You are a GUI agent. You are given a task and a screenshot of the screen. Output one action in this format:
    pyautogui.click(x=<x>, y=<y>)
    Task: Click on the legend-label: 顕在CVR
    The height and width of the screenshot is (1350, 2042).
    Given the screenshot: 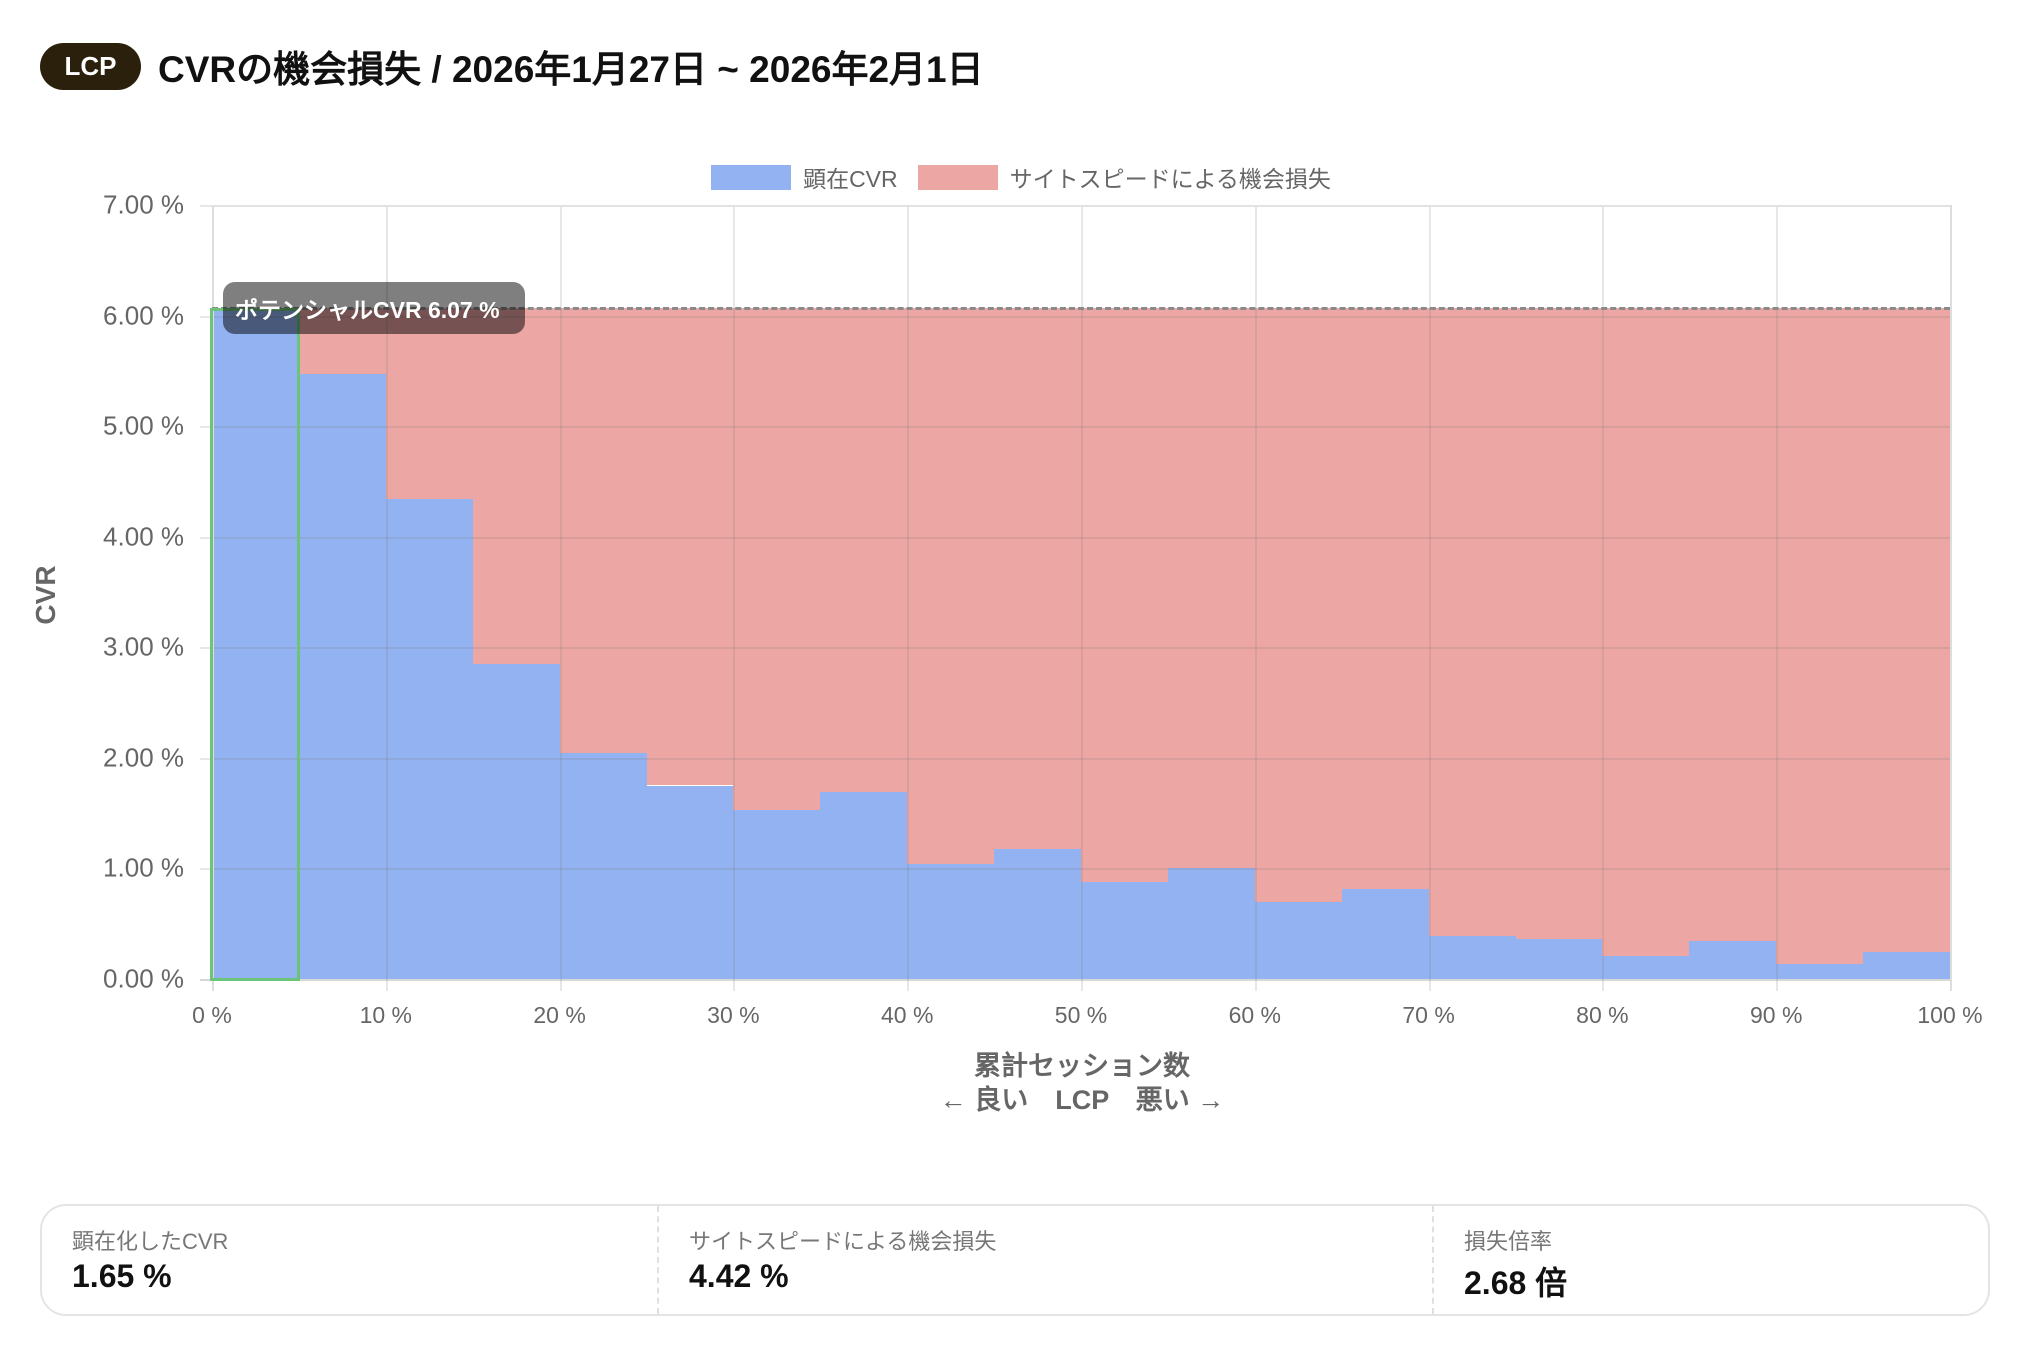 What is the action you would take?
    pyautogui.click(x=850, y=179)
    